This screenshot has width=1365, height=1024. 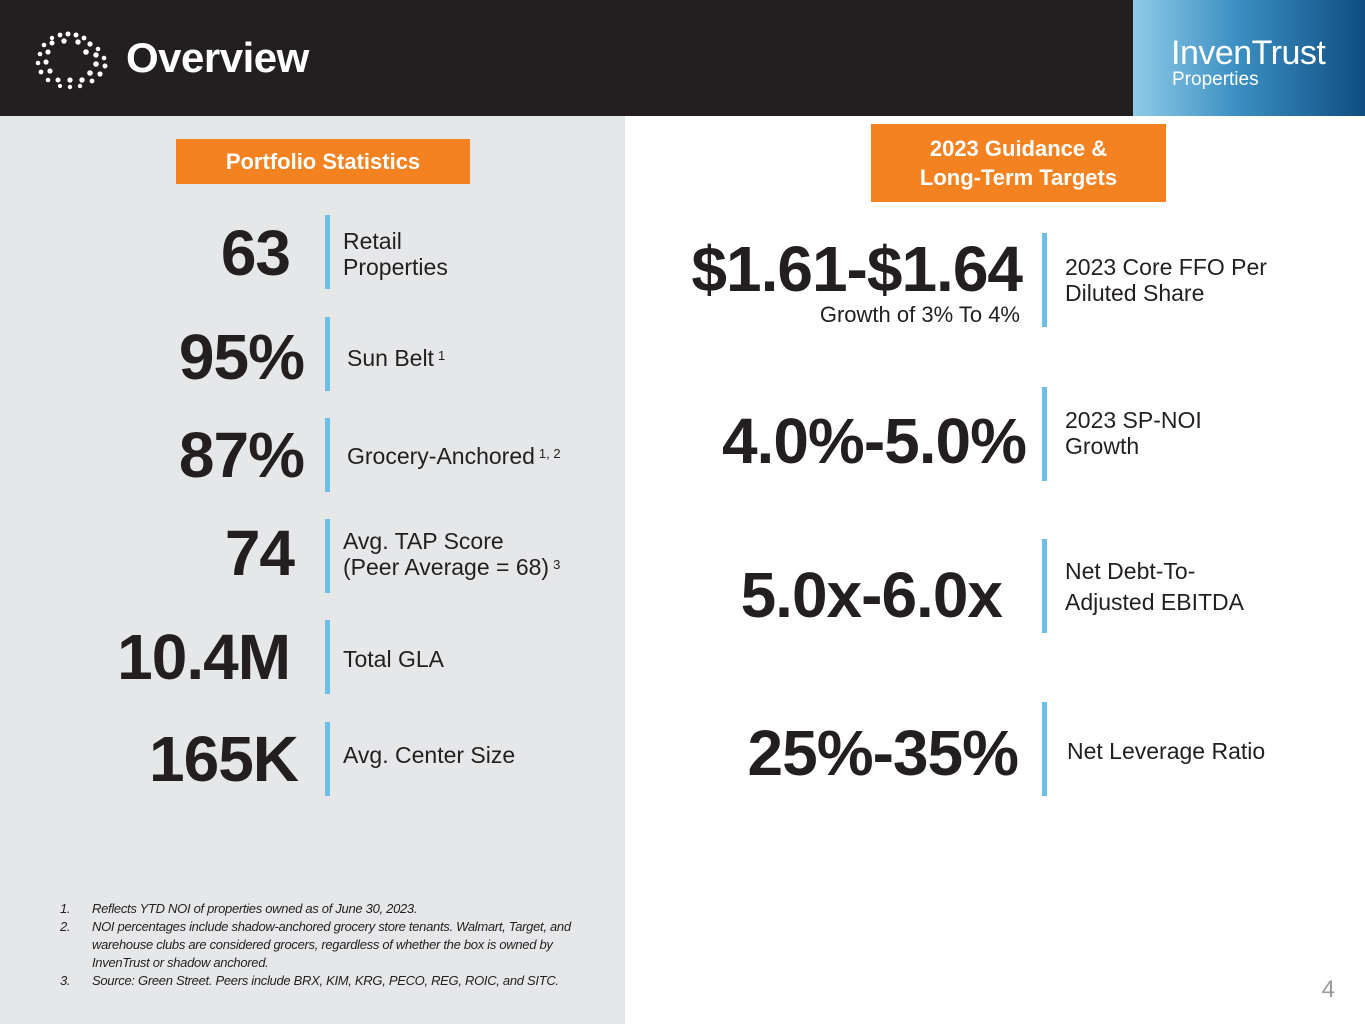 What do you see at coordinates (323, 161) in the screenshot?
I see `portfolio-statistics-badge: Portfolio Statistics` at bounding box center [323, 161].